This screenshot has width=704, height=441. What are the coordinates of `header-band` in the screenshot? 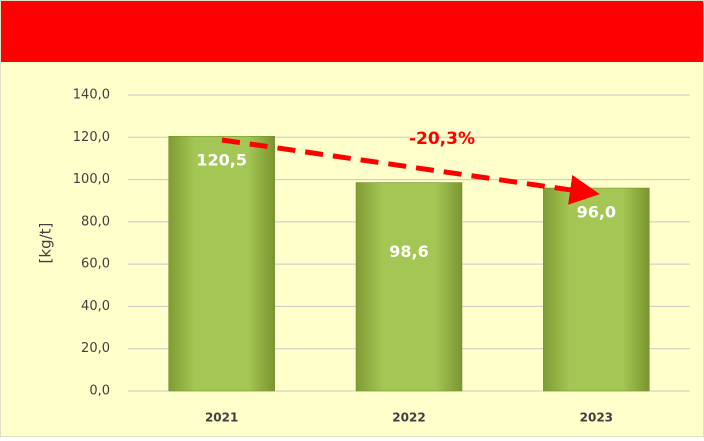 It's located at (352, 31).